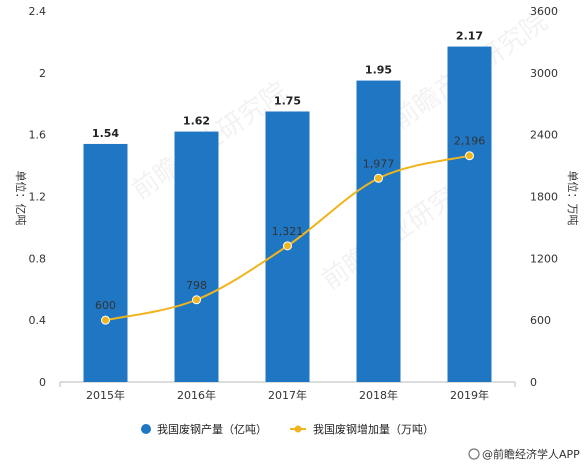  I want to click on bar-value-label: 1.75, so click(287, 100).